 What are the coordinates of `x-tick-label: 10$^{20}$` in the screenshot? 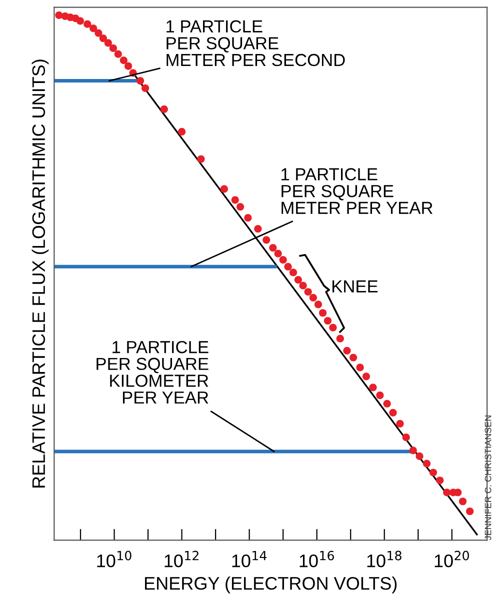 It's located at (451, 559).